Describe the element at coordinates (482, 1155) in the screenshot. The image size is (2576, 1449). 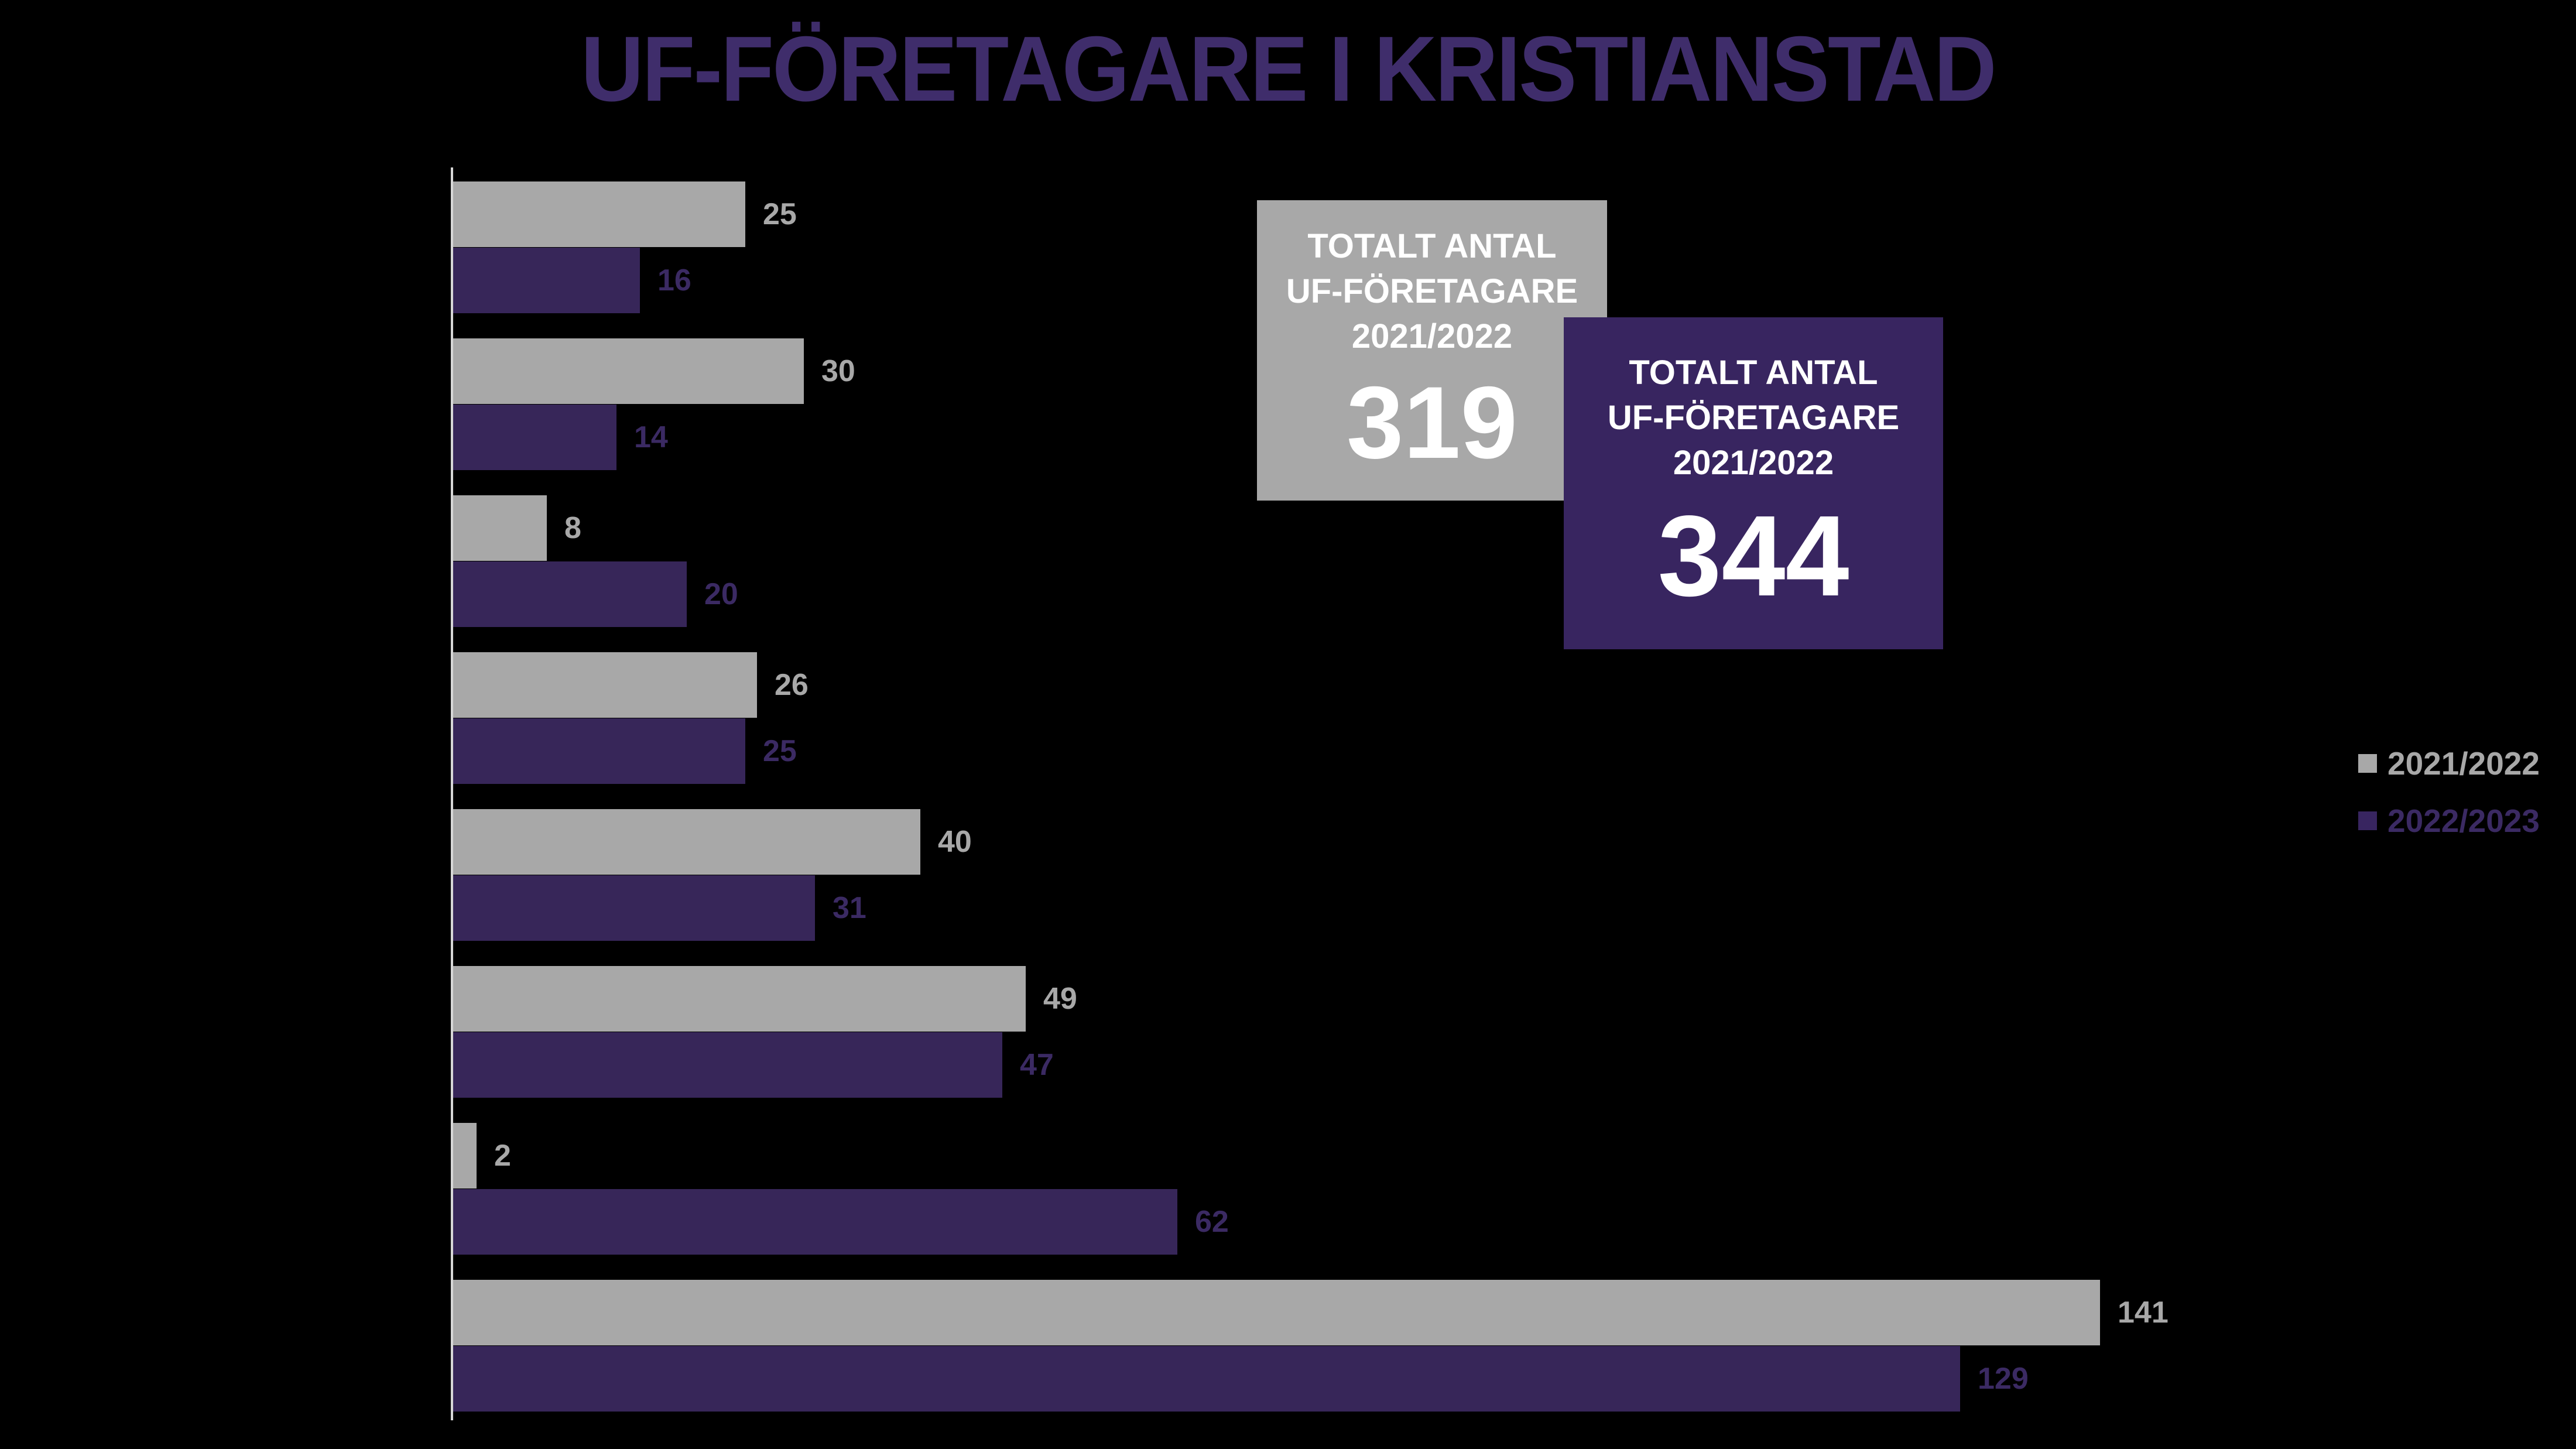
I see `bar-row: 2` at that location.